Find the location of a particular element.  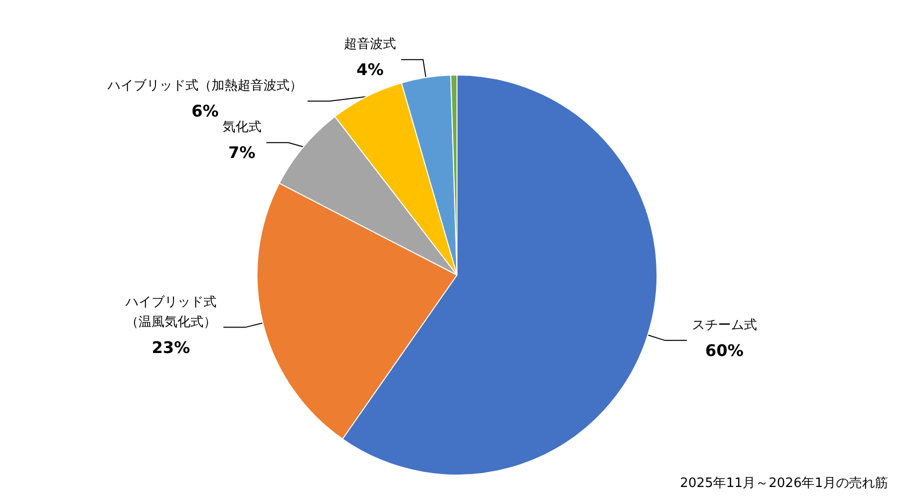

slice-label: 超音波式 is located at coordinates (370, 44).